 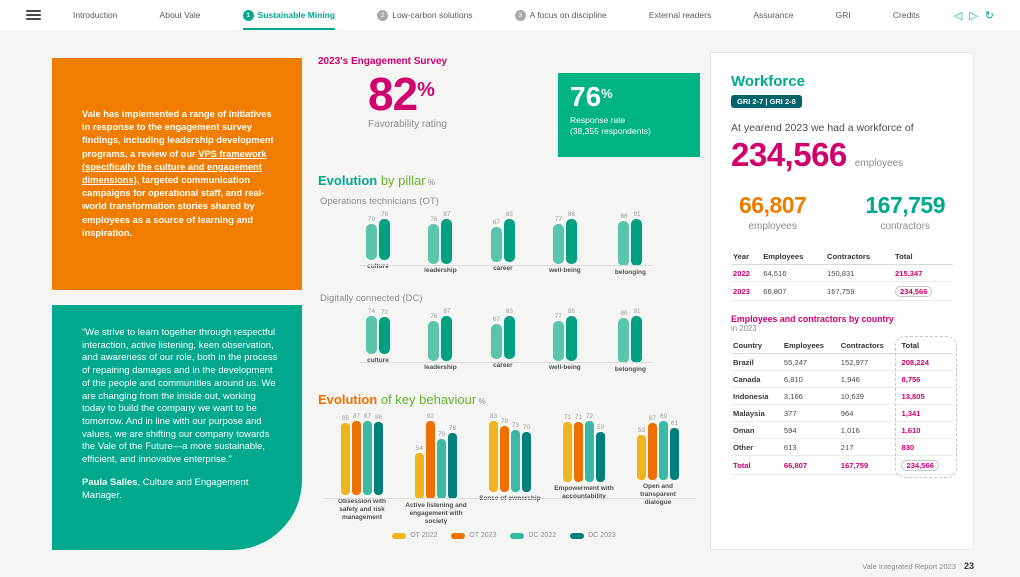 I want to click on bar-unit: 69, so click(x=663, y=446).